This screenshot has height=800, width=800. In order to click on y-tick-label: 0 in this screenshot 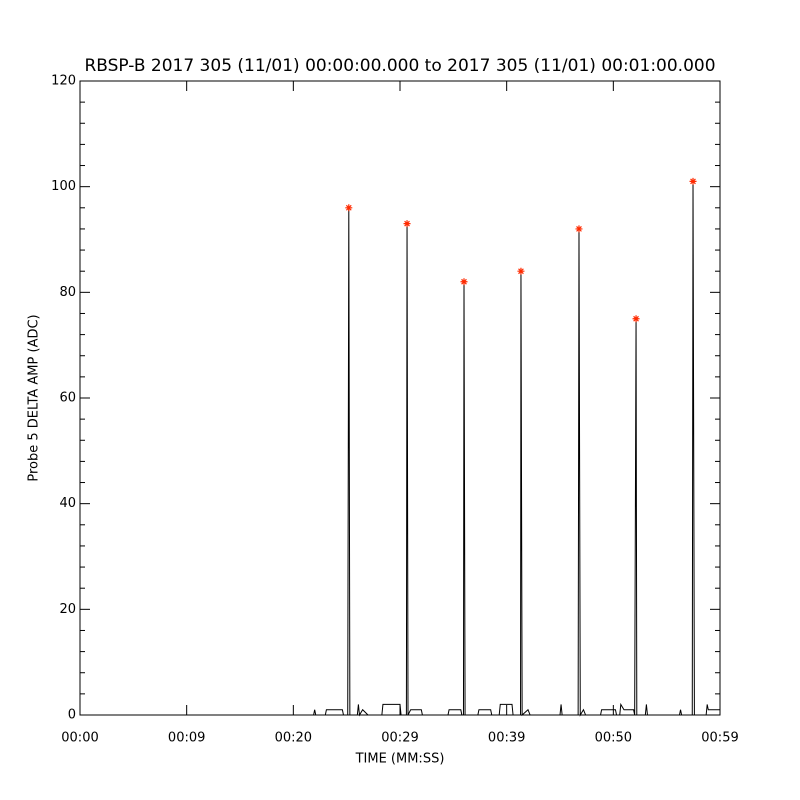, I will do `click(72, 715)`.